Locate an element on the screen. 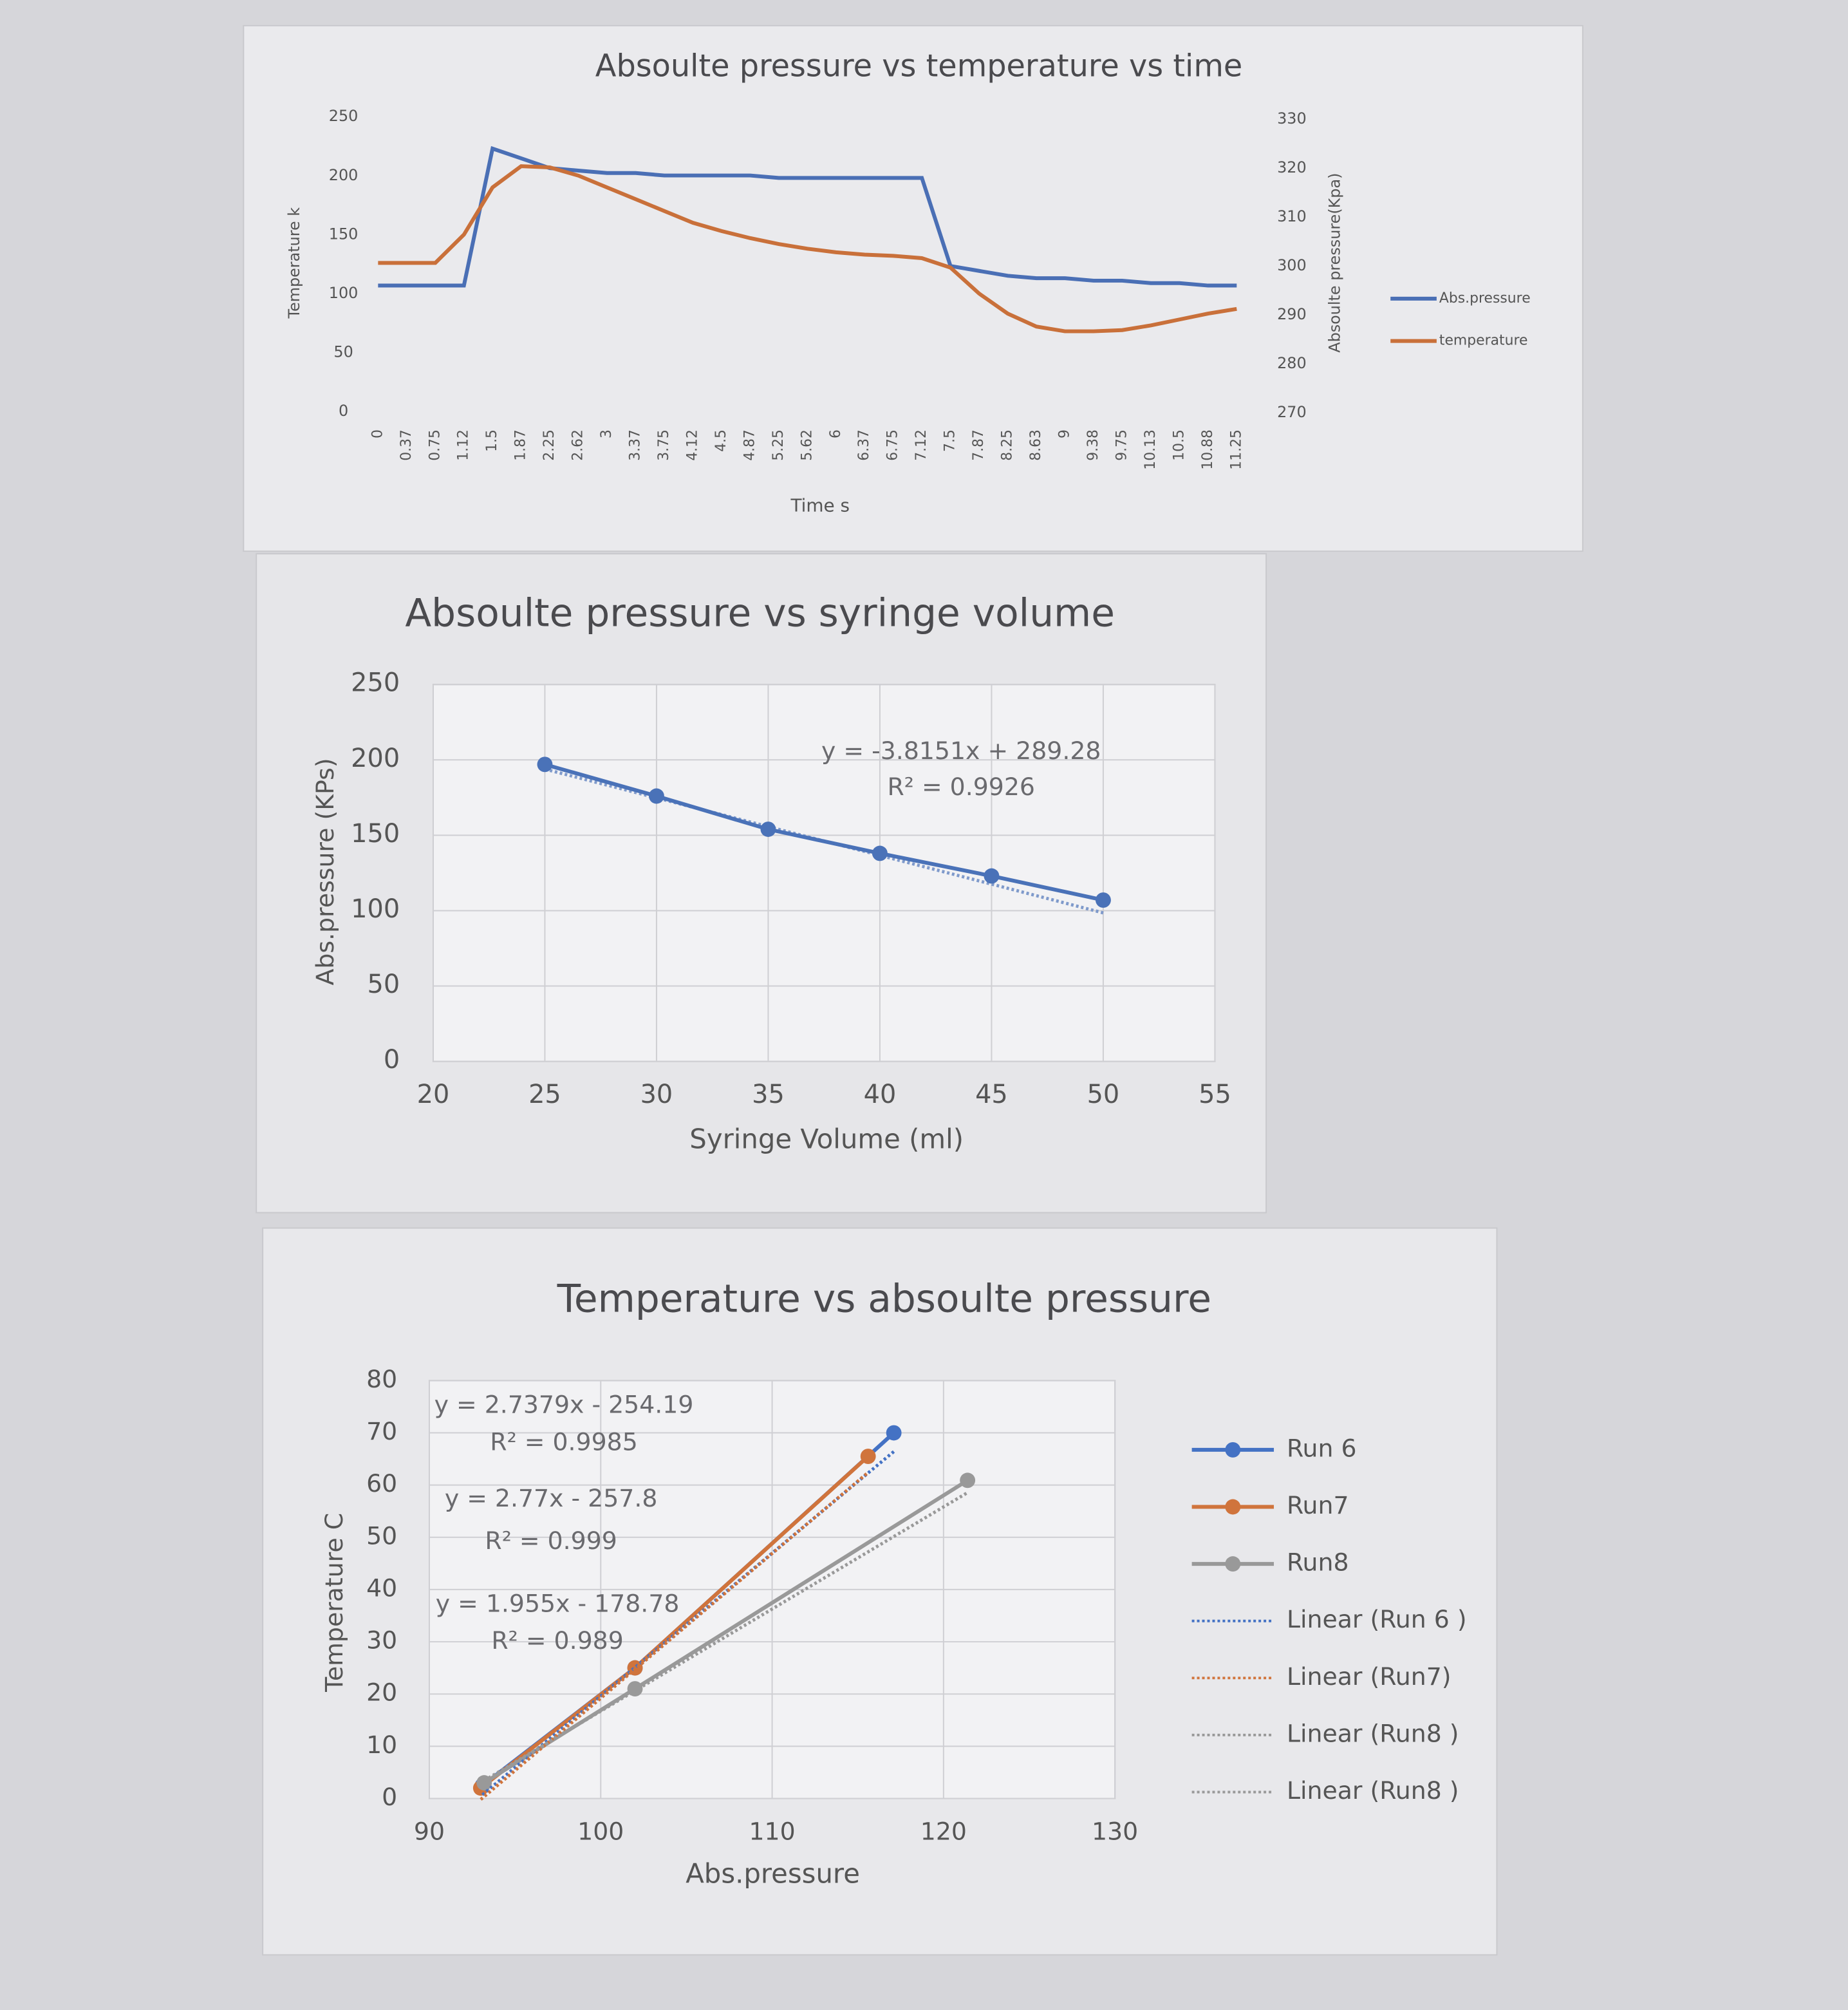 The image size is (1848, 2010). x-tick-label: 8.63 is located at coordinates (1036, 445).